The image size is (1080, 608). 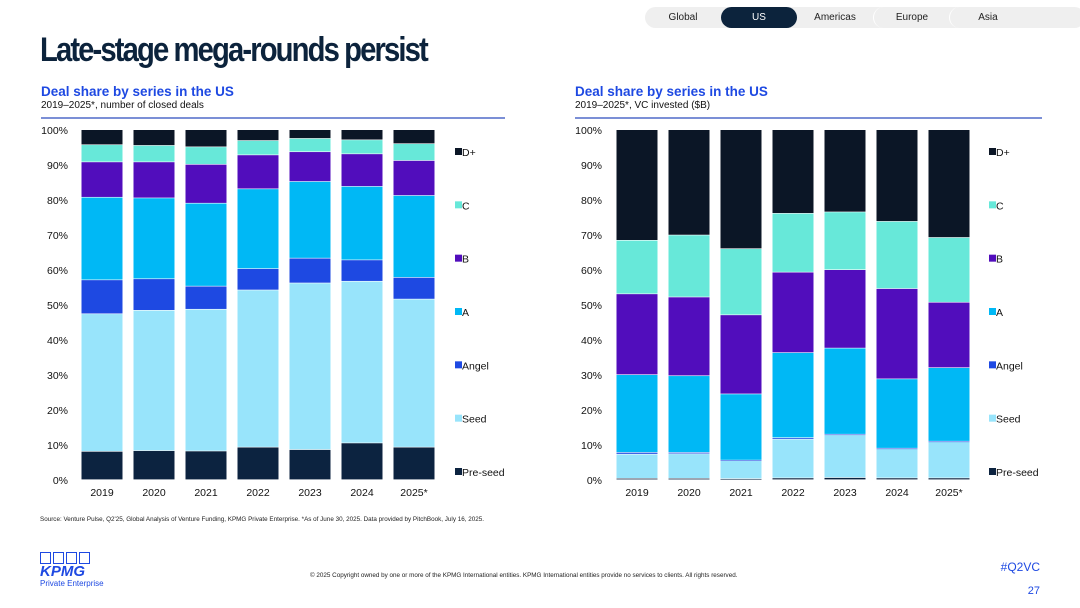 What do you see at coordinates (234, 50) in the screenshot?
I see `page-title: Late-stage mega-rounds persist` at bounding box center [234, 50].